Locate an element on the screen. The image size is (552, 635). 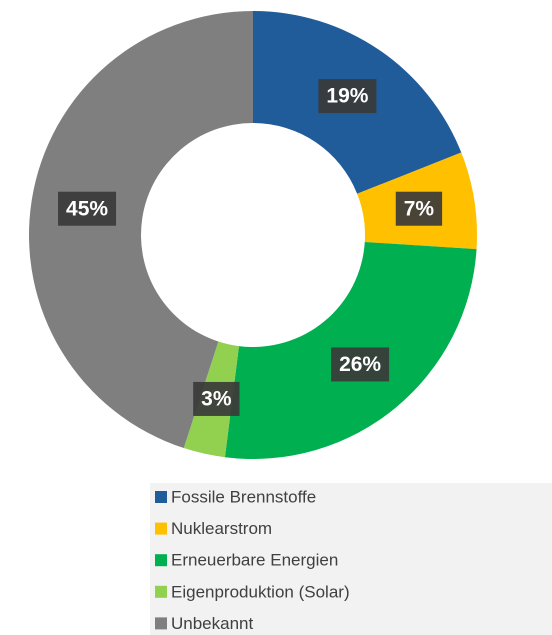
data-label: 19% is located at coordinates (347, 96).